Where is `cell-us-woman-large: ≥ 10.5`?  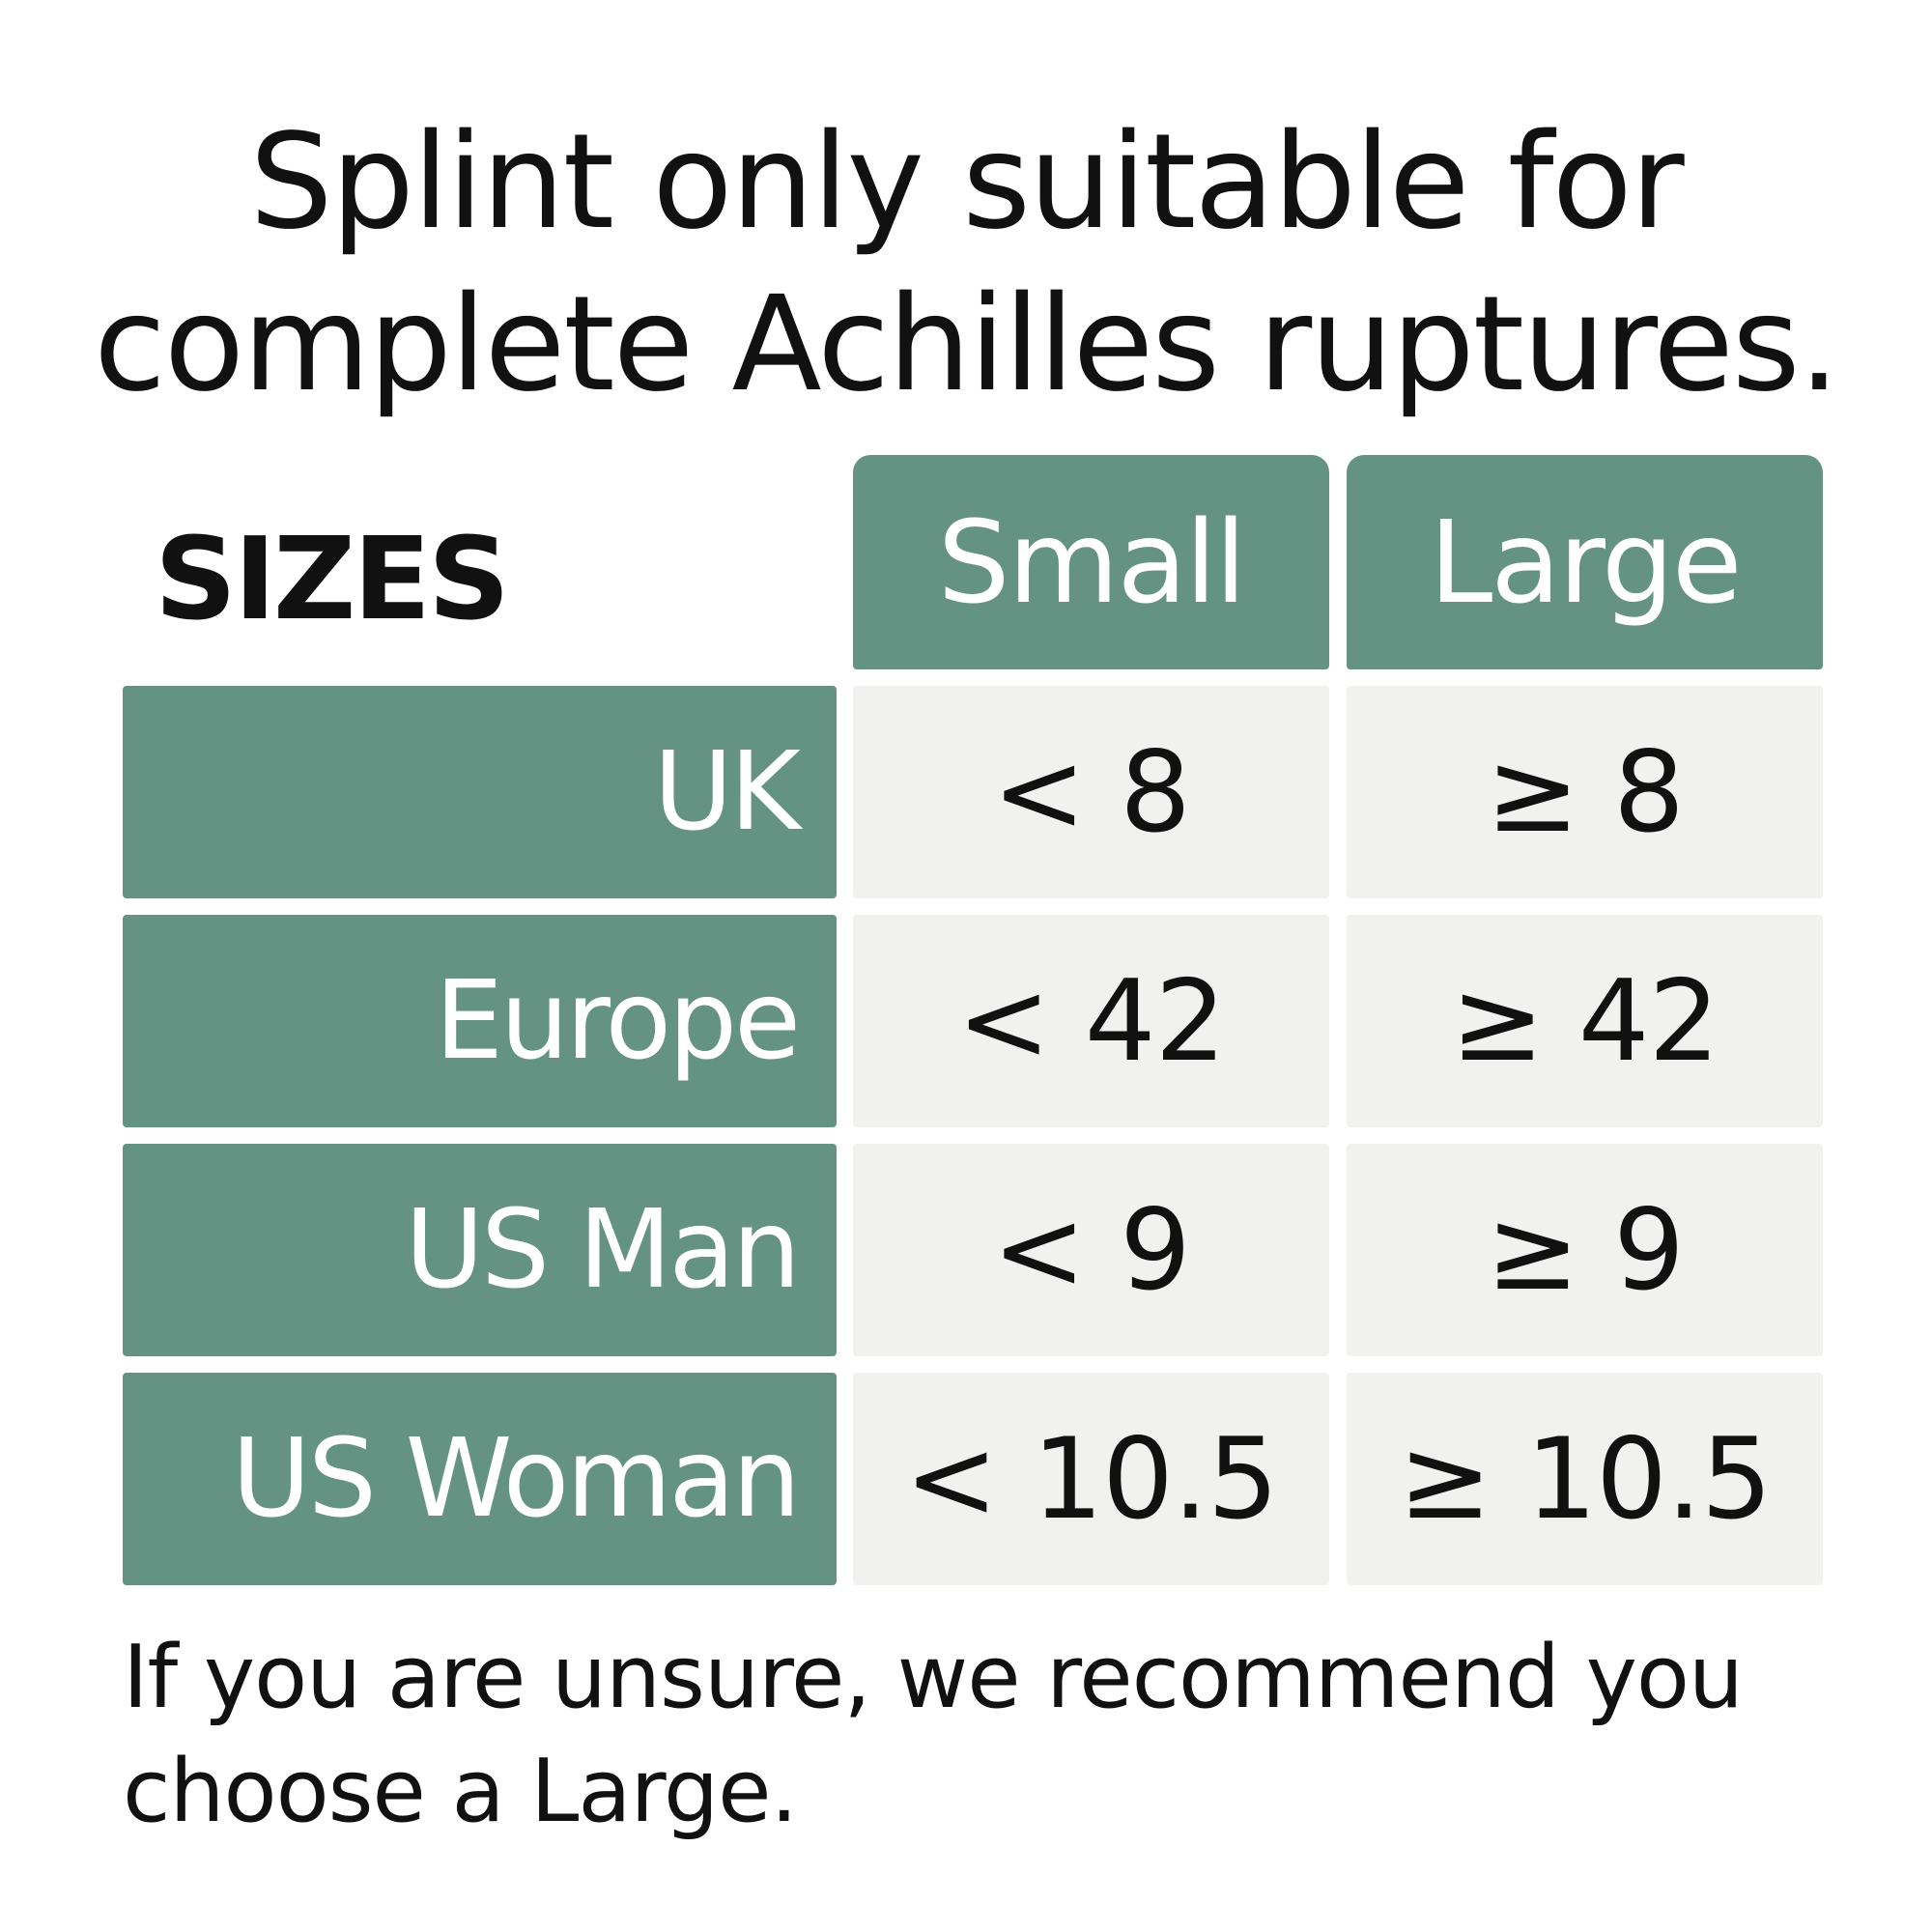
cell-us-woman-large: ≥ 10.5 is located at coordinates (1585, 1479).